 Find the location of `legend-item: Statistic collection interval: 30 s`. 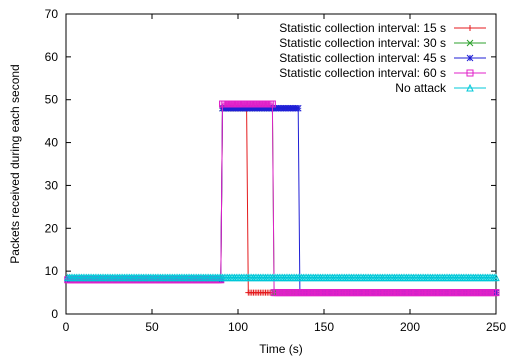

legend-item: Statistic collection interval: 30 s is located at coordinates (382, 43).